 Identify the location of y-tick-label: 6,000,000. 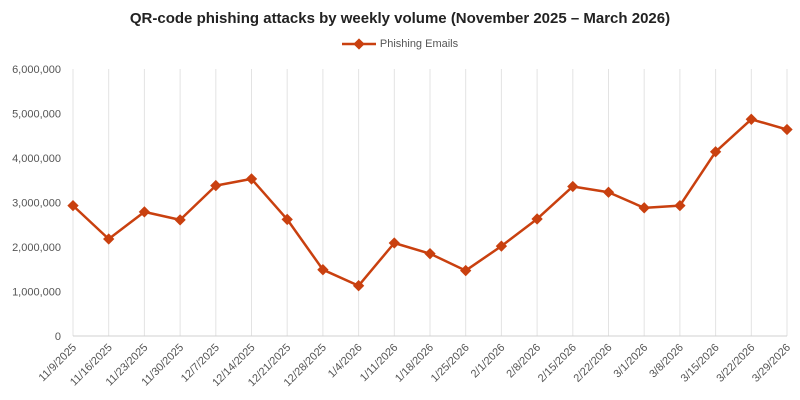
(36, 70).